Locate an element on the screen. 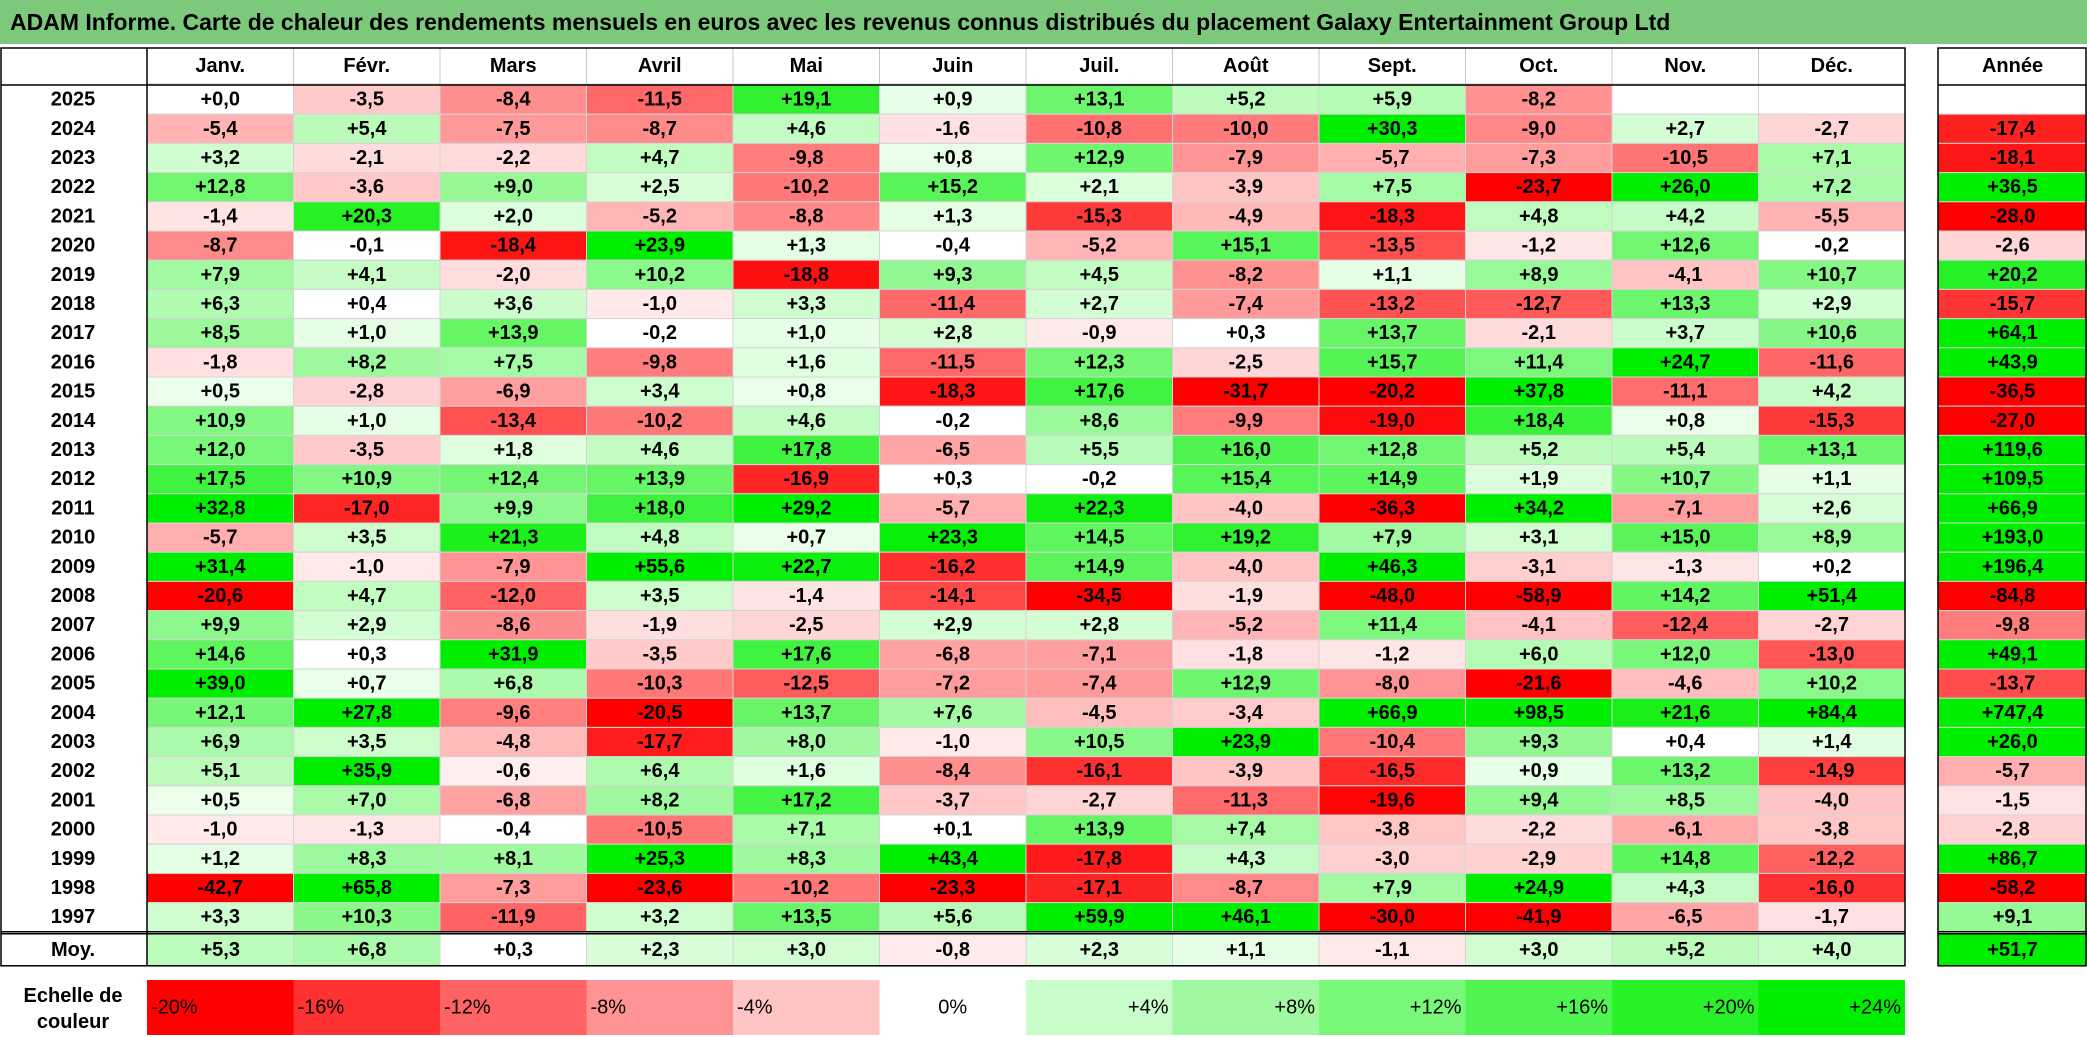 The width and height of the screenshot is (2087, 1037). cell-value: +3,2 is located at coordinates (659, 917).